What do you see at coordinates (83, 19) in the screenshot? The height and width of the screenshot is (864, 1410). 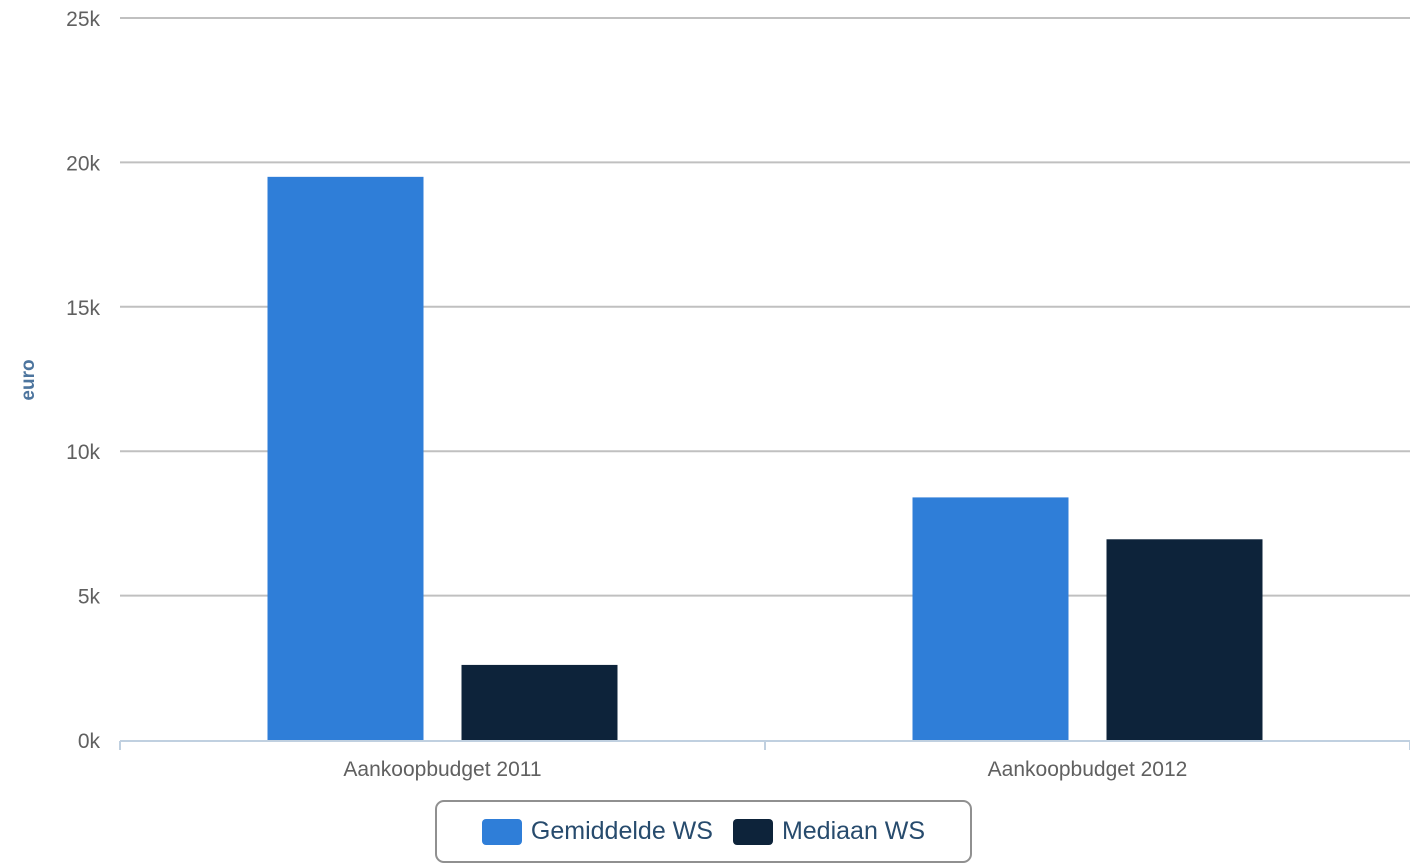 I see `y-tick-label: 25k` at bounding box center [83, 19].